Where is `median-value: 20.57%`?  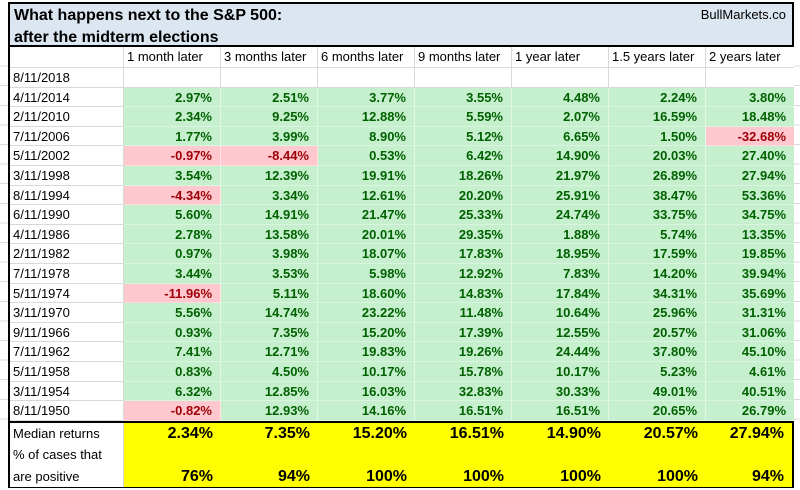 median-value: 20.57% is located at coordinates (670, 433).